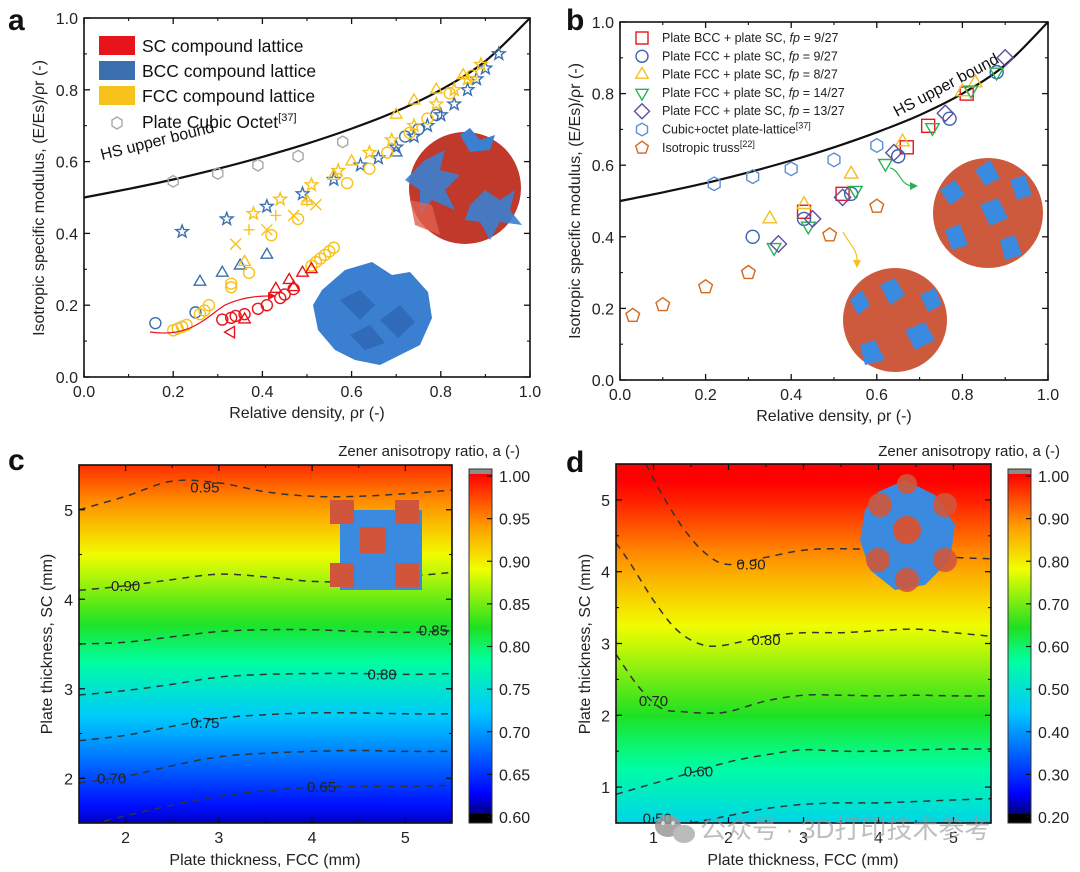 Image resolution: width=1080 pixels, height=872 pixels. Describe the element at coordinates (603, 381) in the screenshot. I see `y-tick-label: 0.0` at that location.